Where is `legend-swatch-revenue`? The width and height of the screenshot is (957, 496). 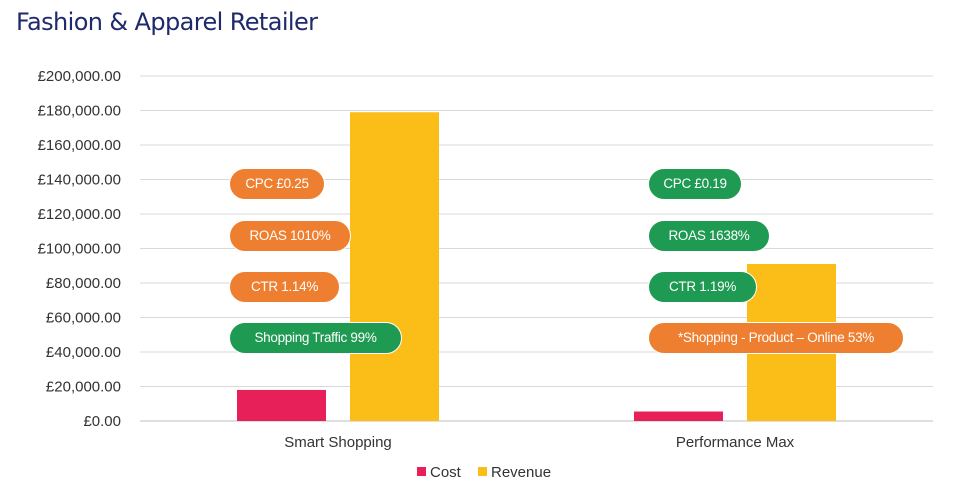
legend-swatch-revenue is located at coordinates (482, 471).